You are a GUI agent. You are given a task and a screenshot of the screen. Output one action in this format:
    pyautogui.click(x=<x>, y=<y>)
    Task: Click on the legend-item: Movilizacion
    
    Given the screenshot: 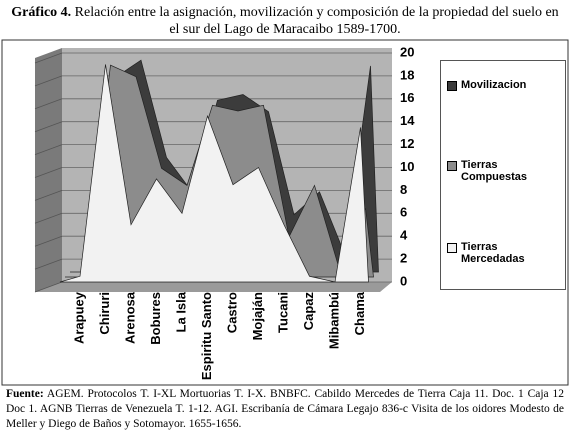 What is the action you would take?
    pyautogui.click(x=505, y=85)
    